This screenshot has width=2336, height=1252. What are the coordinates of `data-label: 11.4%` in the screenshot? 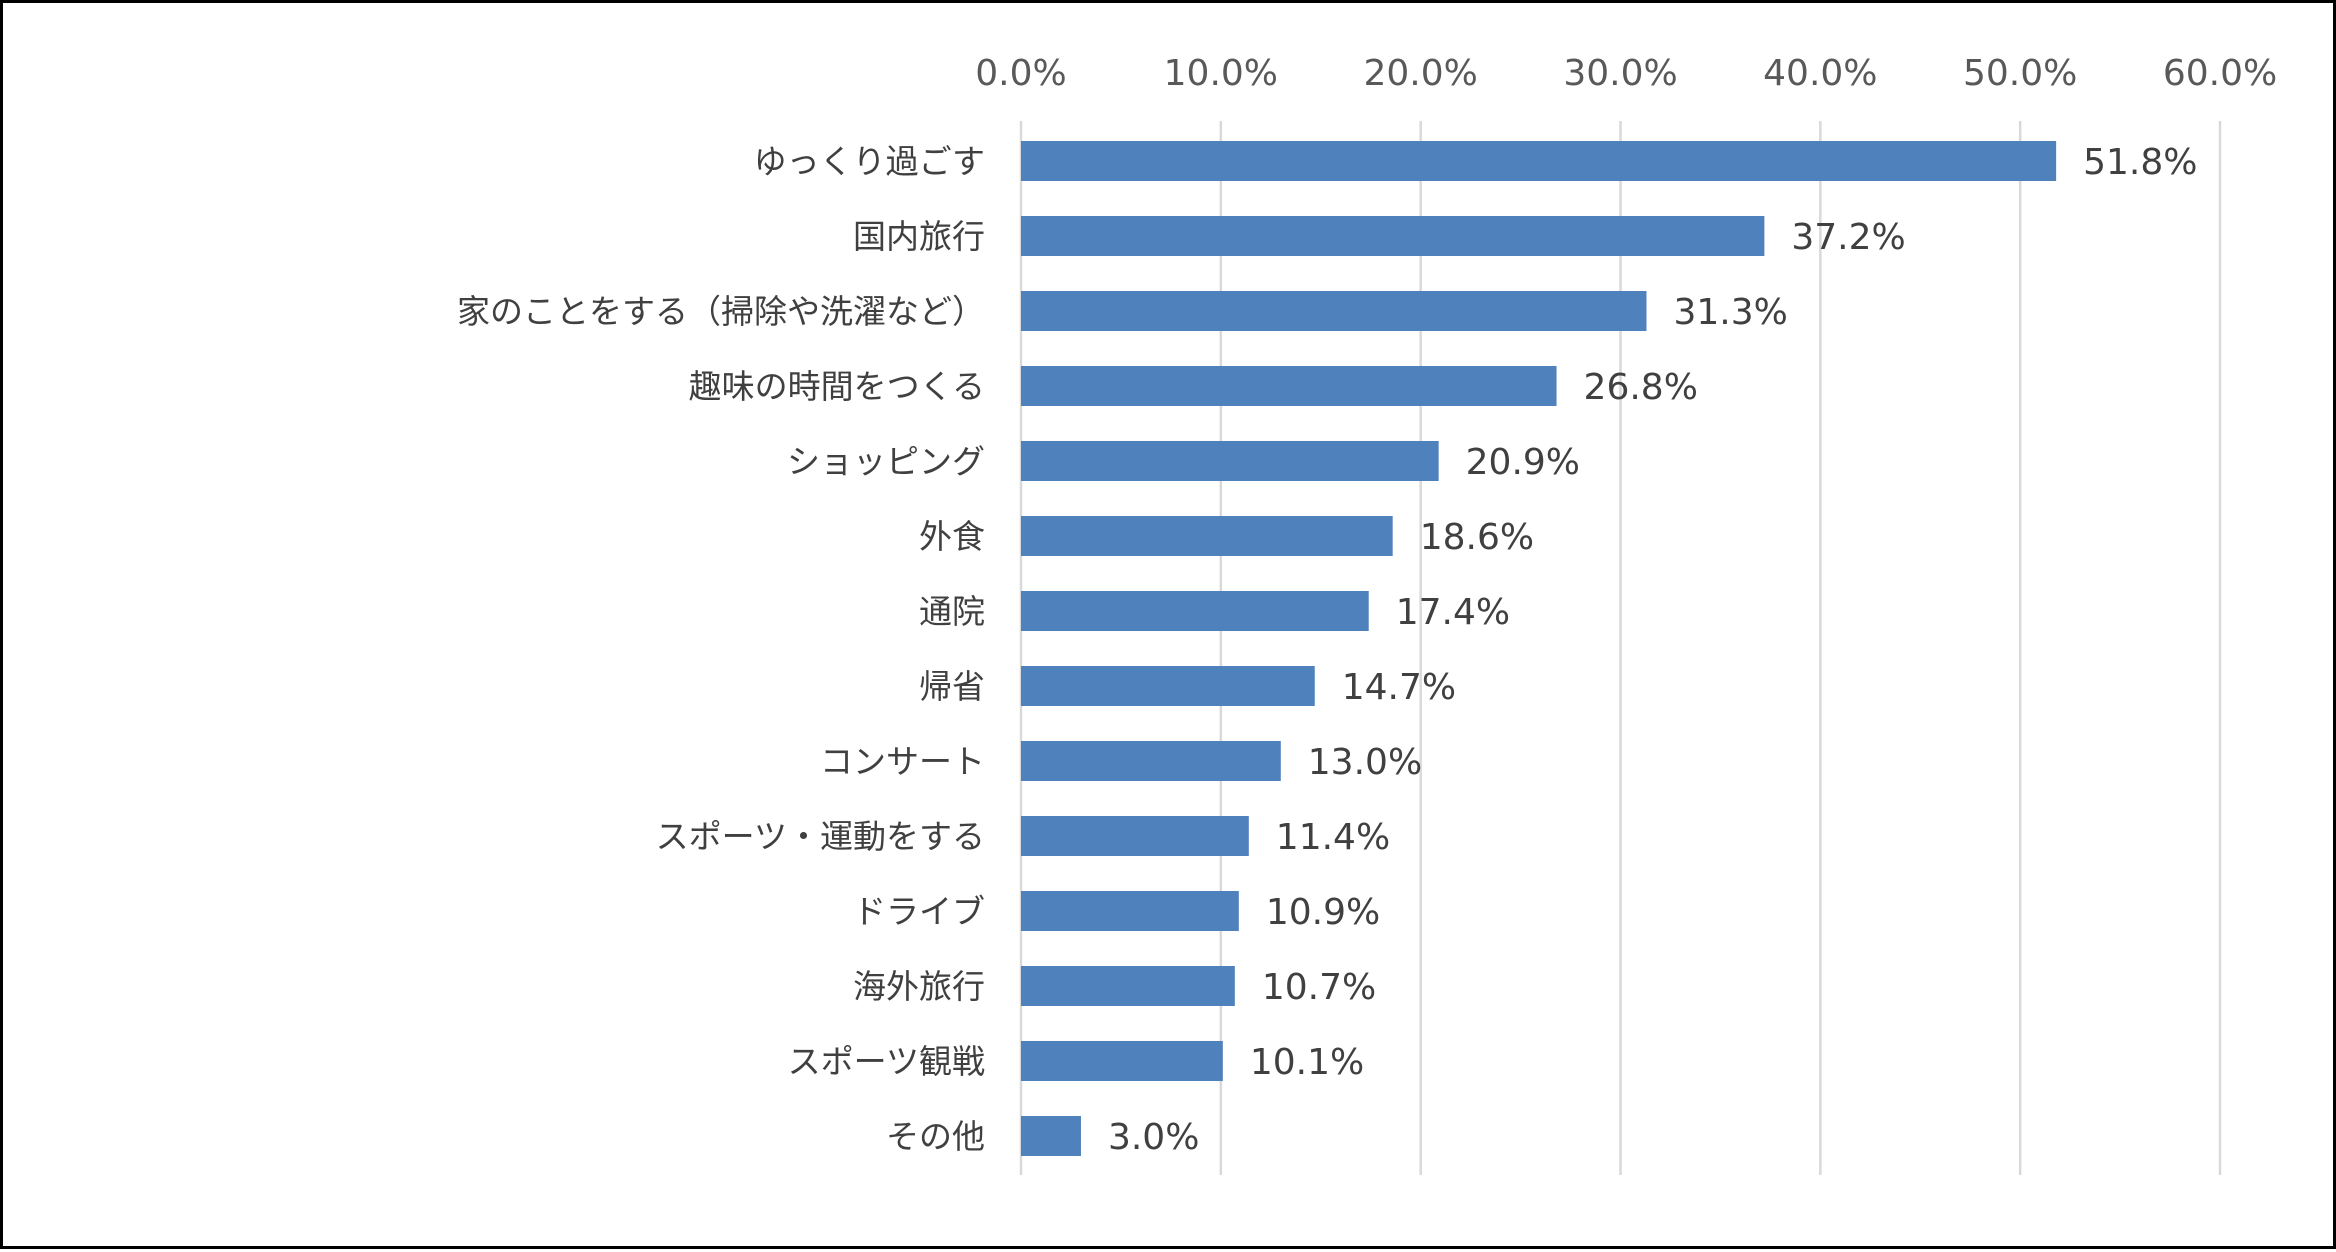 It's located at (1333, 837).